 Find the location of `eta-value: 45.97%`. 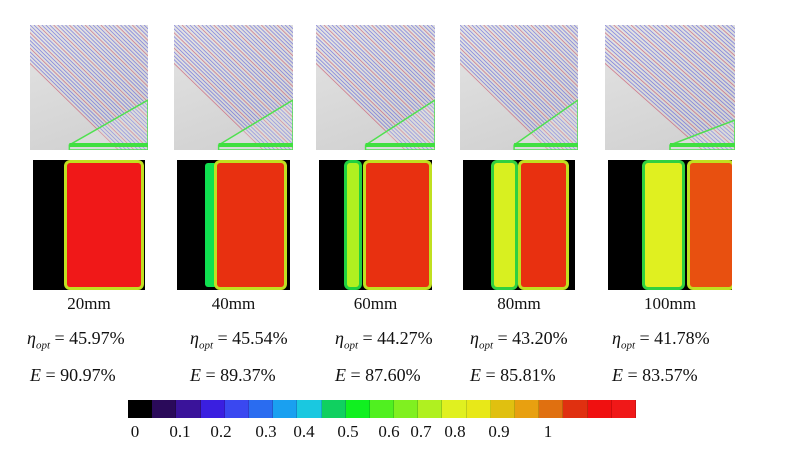

eta-value: 45.97% is located at coordinates (97, 338).